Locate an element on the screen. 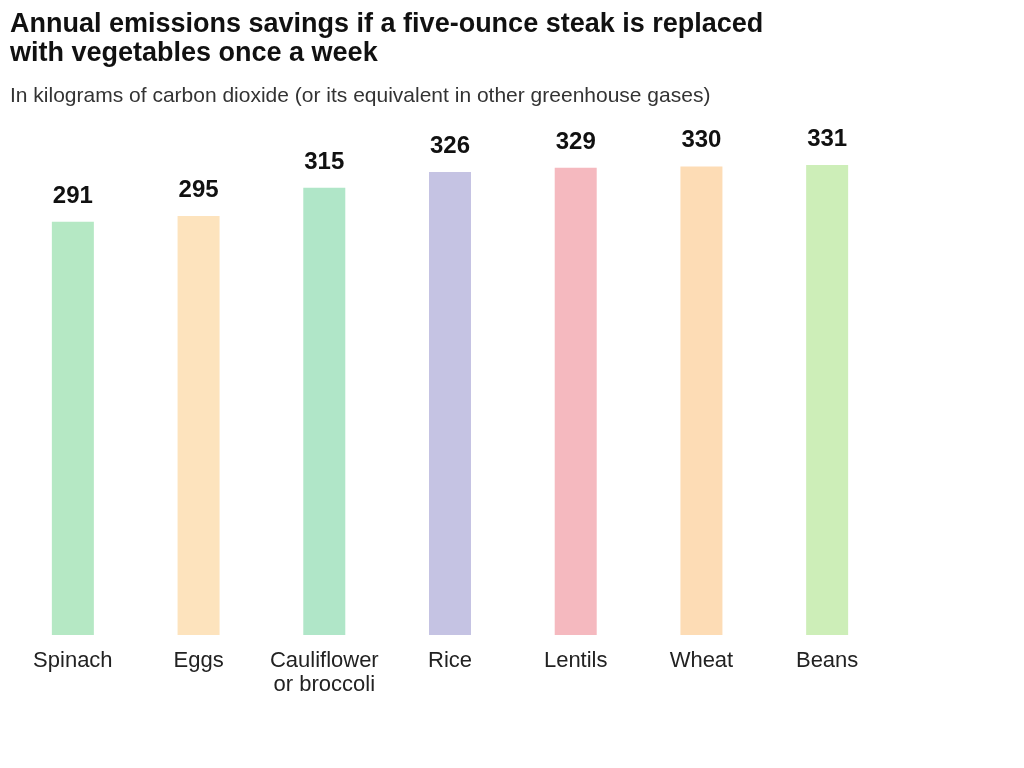 This screenshot has height=768, width=1024. chart-title: Annual emissions savings if a five-ounce steak is replaced with vegetables once a week is located at coordinates (386, 37).